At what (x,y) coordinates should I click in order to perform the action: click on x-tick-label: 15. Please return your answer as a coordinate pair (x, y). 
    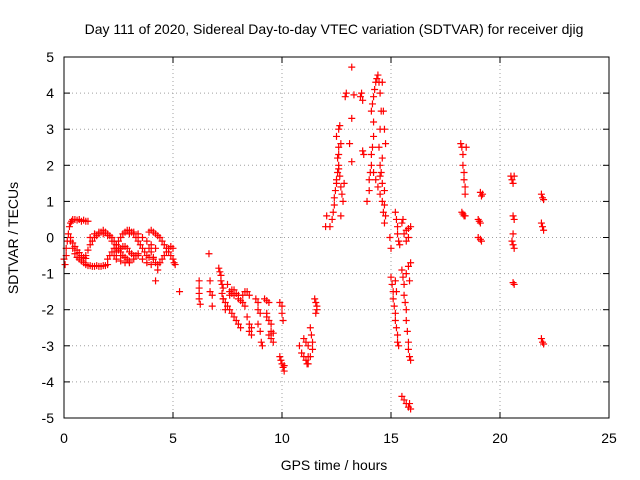
    Looking at the image, I should click on (391, 438).